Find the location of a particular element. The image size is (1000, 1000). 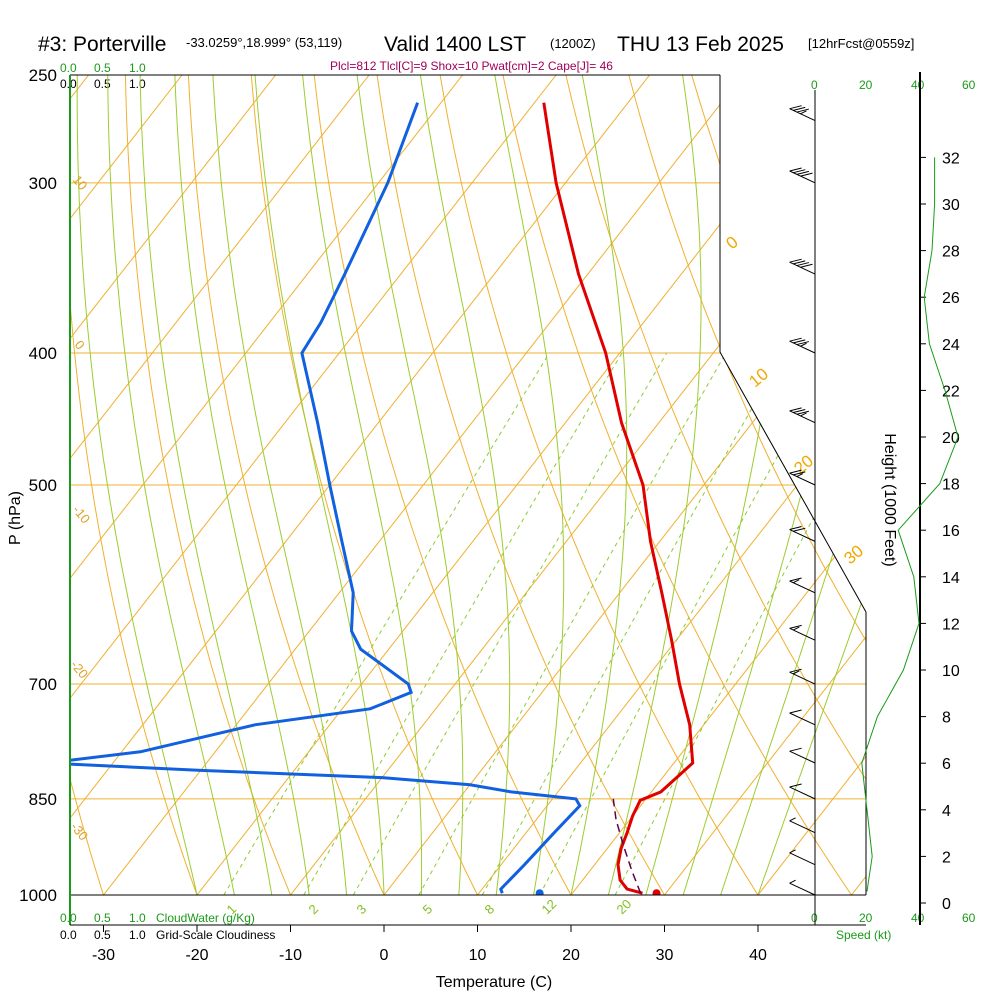

height-tick-label: 12 is located at coordinates (951, 624).